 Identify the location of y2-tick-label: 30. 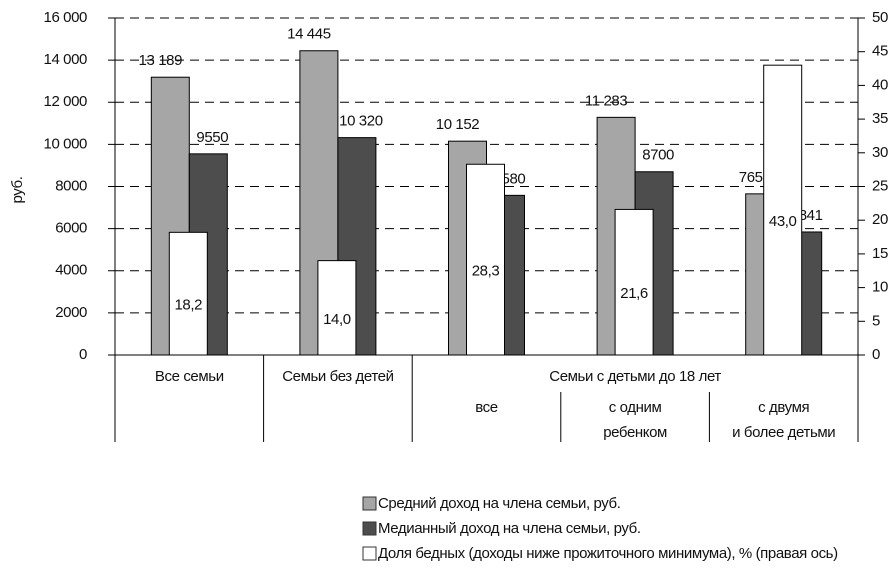
(880, 152).